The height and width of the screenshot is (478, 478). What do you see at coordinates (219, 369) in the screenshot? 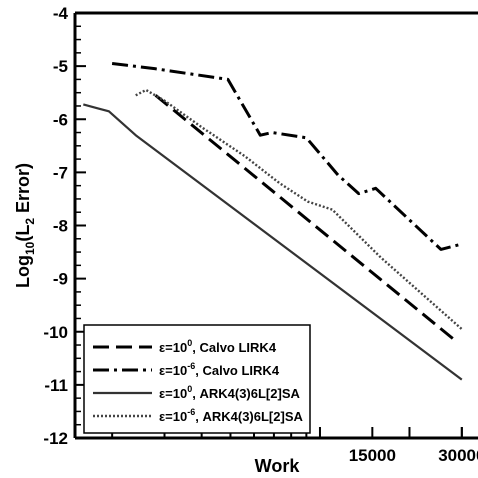
I see `legend-label-2: ε=10-6, Calvo LIRK4` at bounding box center [219, 369].